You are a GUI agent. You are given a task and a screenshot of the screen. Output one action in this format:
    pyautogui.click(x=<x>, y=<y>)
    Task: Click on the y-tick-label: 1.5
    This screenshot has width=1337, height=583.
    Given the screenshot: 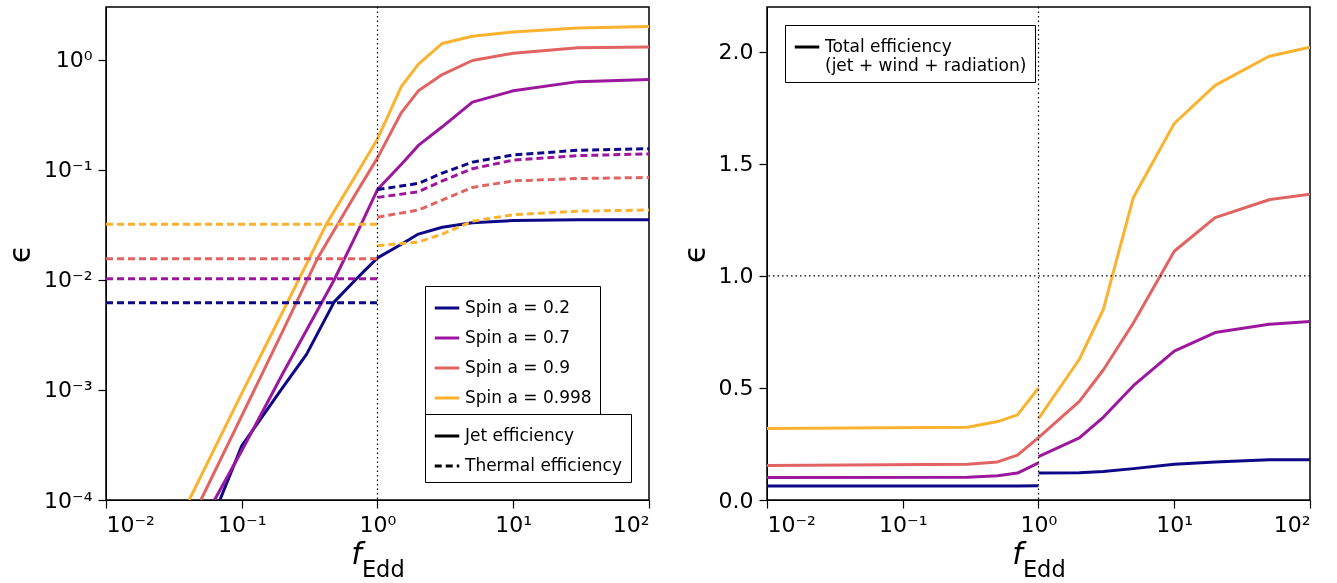 What is the action you would take?
    pyautogui.click(x=736, y=164)
    